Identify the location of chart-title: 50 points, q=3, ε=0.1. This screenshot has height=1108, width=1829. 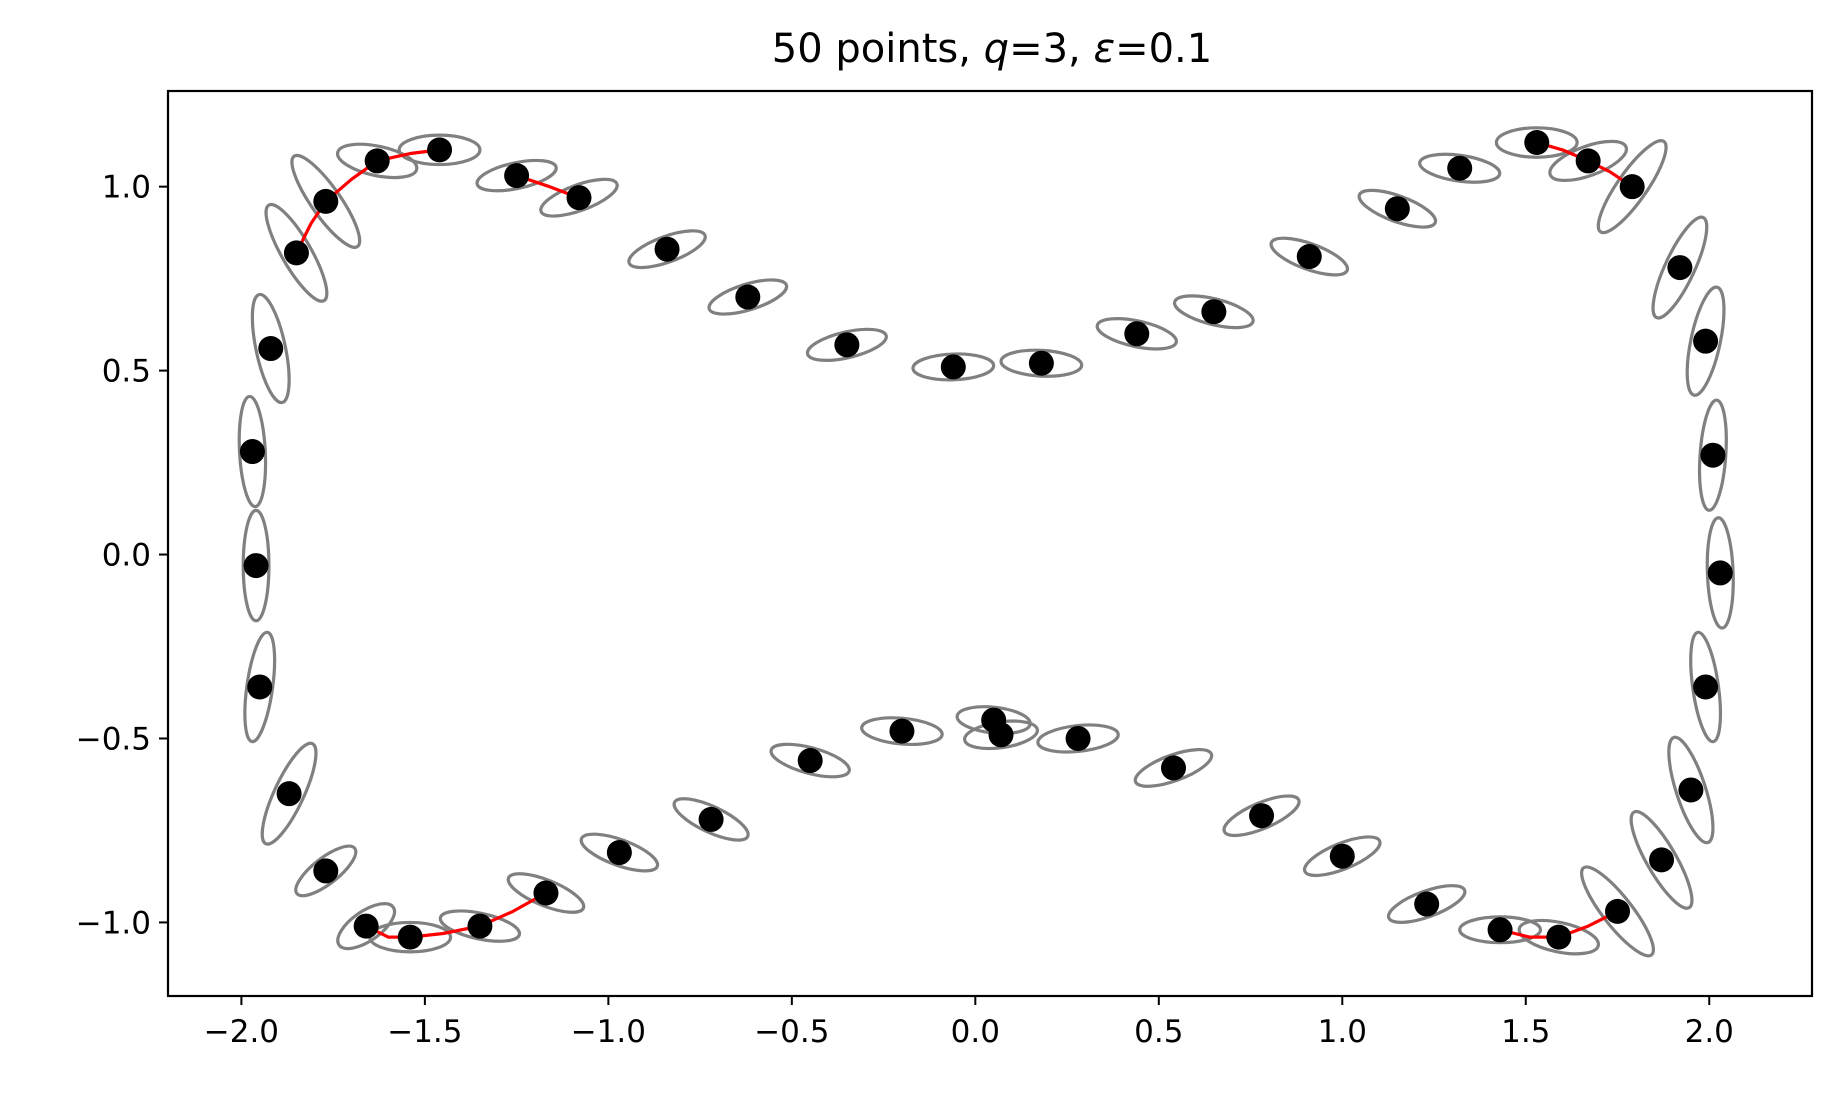
(992, 49).